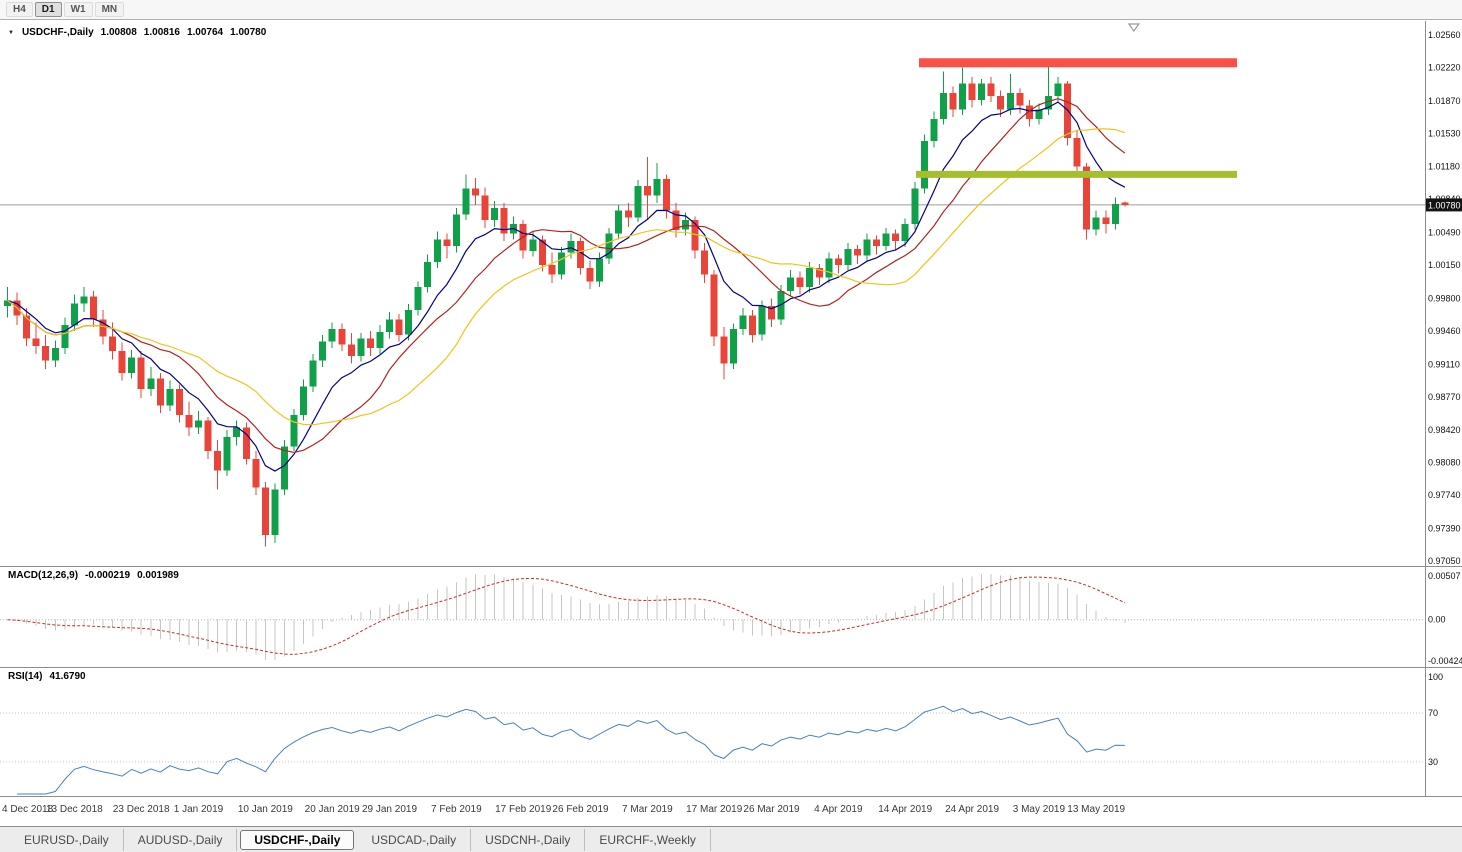 The height and width of the screenshot is (852, 1462). I want to click on chart-shift-marker-icon, so click(1134, 28).